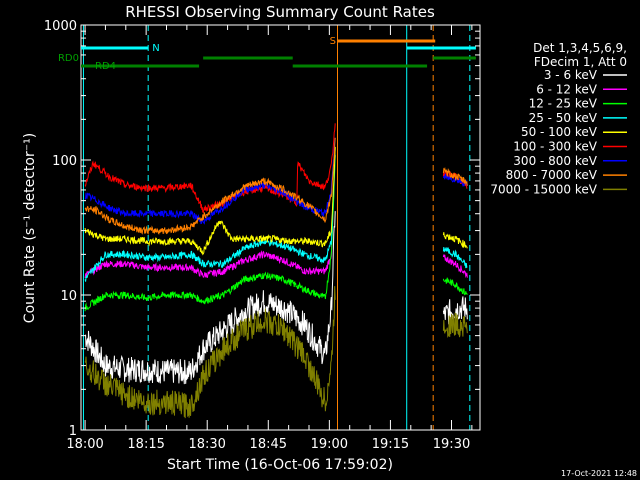 The width and height of the screenshot is (640, 480). Describe the element at coordinates (552, 175) in the screenshot. I see `legend-entry-label: 800 - 7000 keV` at that location.